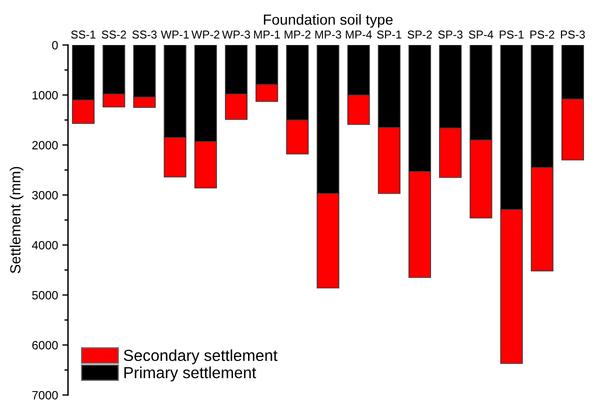 The width and height of the screenshot is (593, 406). I want to click on x-axis-title: Foundation soil type, so click(328, 21).